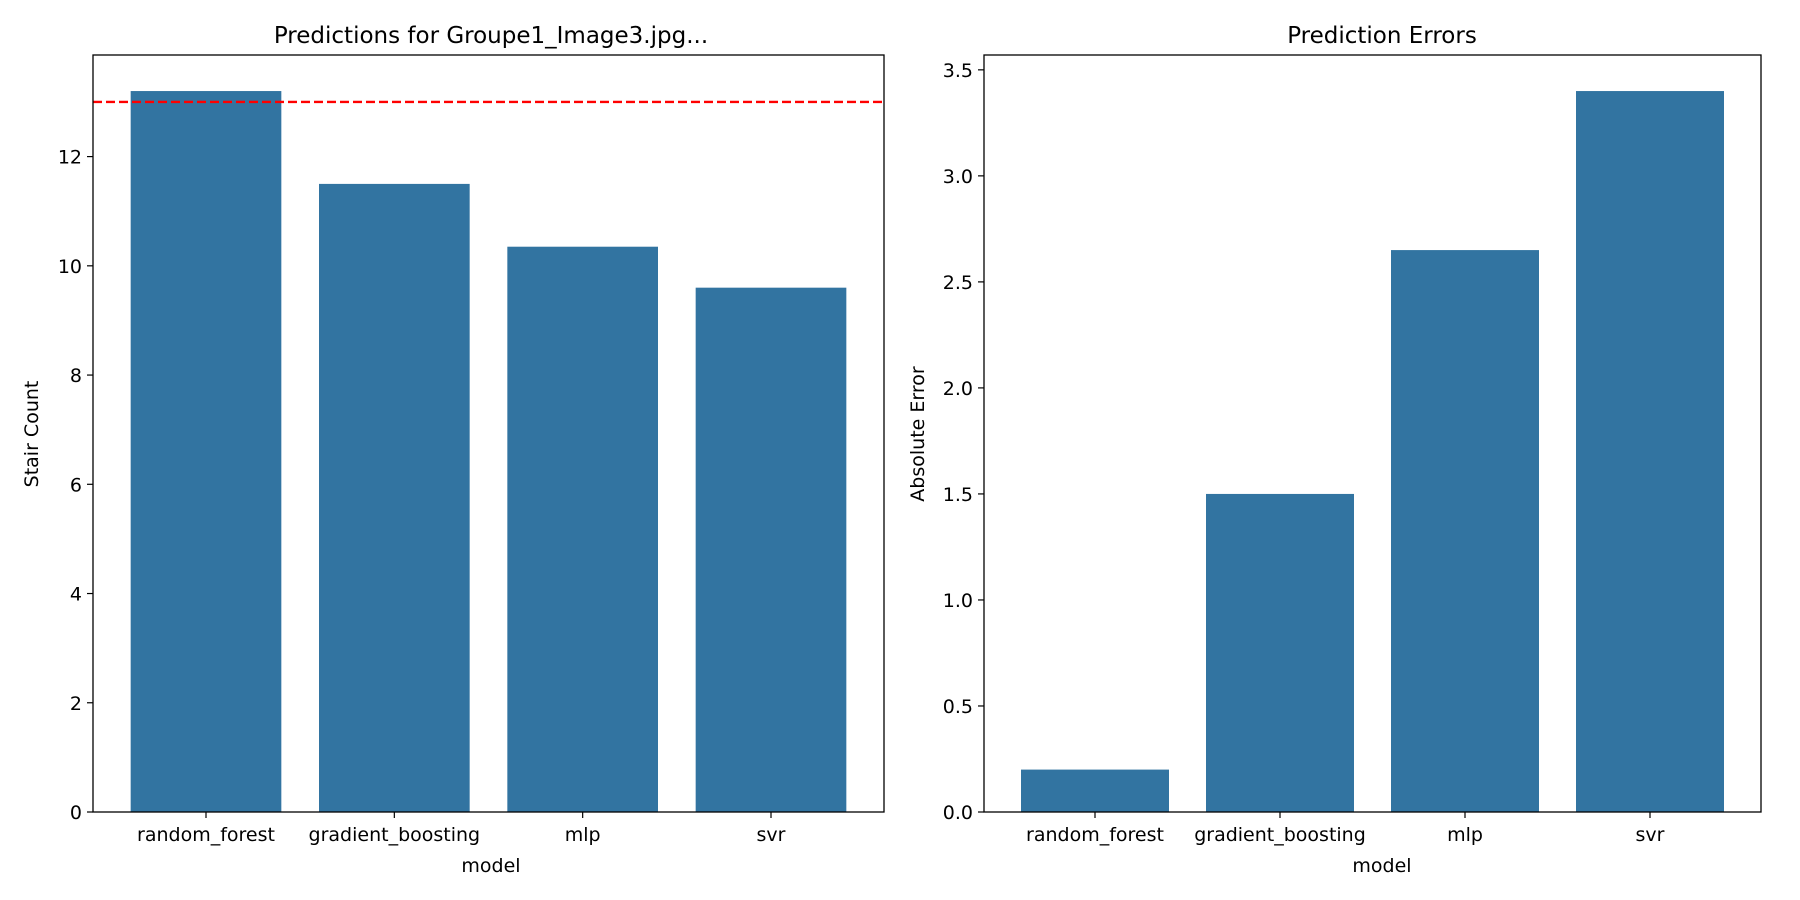  I want to click on y-tick-label: 0.0, so click(958, 813).